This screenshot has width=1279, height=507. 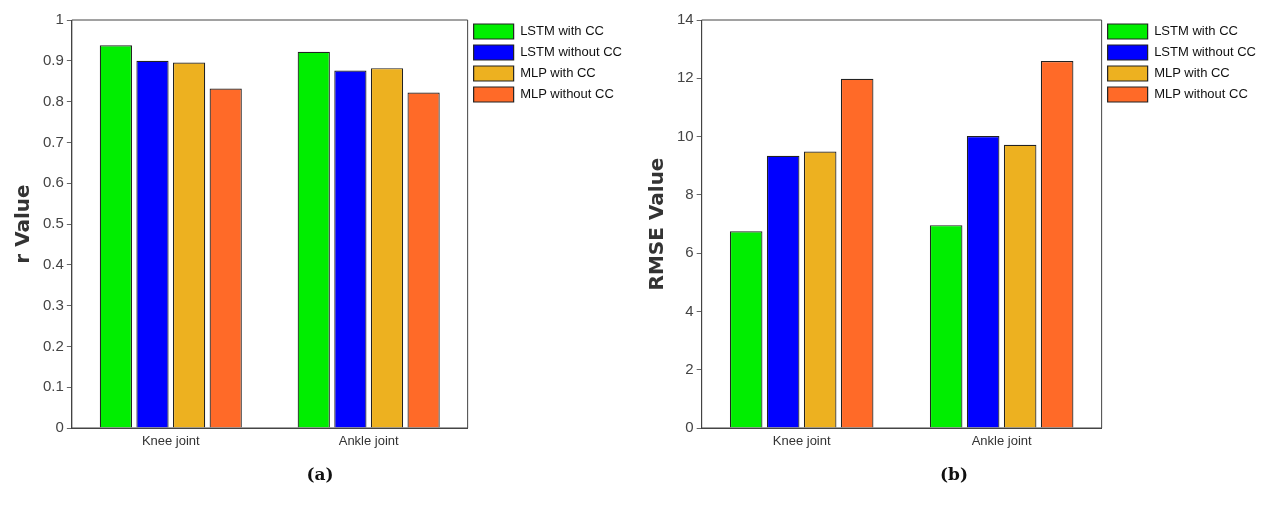 What do you see at coordinates (53, 386) in the screenshot?
I see `y-tick-label: 0.1` at bounding box center [53, 386].